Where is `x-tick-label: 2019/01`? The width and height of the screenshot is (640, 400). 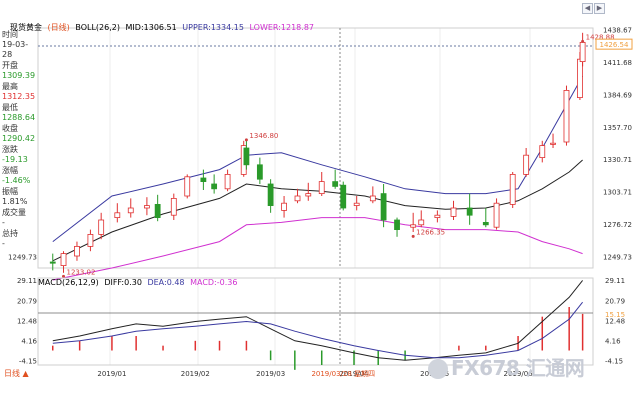 x-tick-label: 2019/01 is located at coordinates (111, 374).